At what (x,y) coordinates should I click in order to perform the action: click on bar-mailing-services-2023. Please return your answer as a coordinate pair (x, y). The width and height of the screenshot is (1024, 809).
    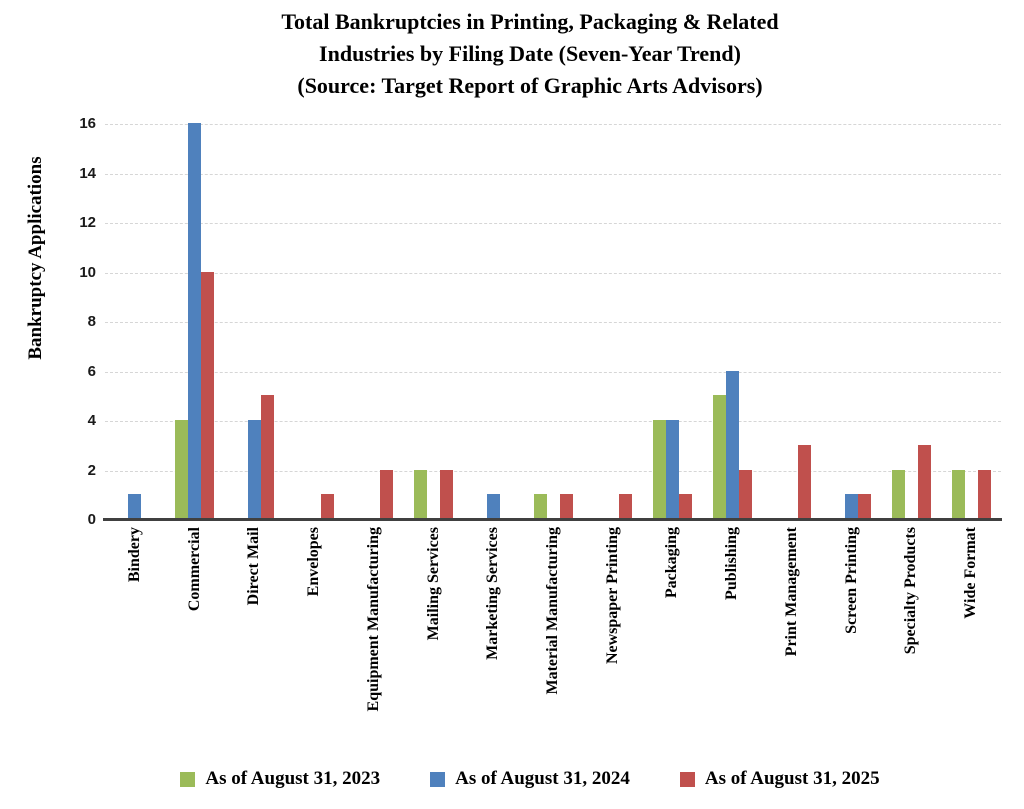
    Looking at the image, I should click on (421, 494).